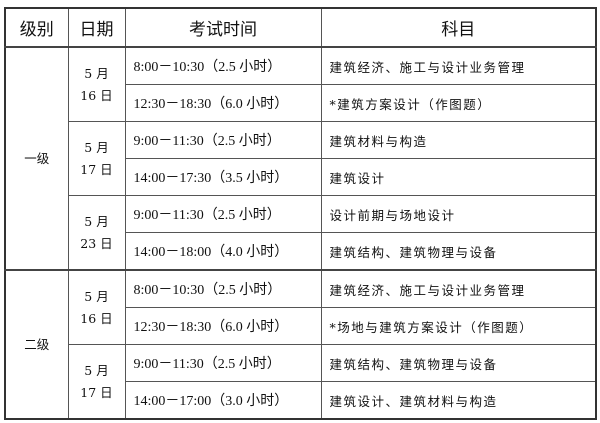 This screenshot has height=423, width=600. Describe the element at coordinates (458, 140) in the screenshot. I see `subject-cell: 建筑材料与构造` at that location.